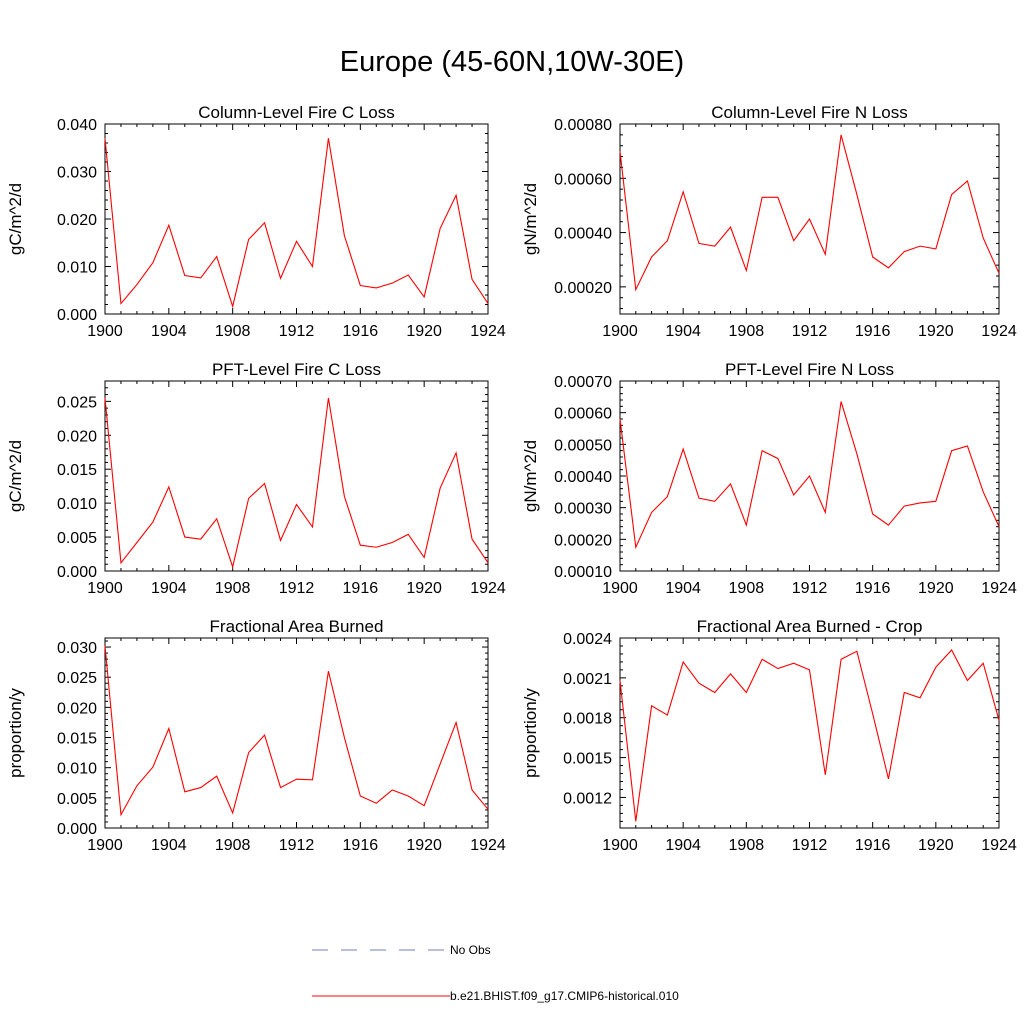  What do you see at coordinates (587, 719) in the screenshot?
I see `y-tick-label: 0.0018` at bounding box center [587, 719].